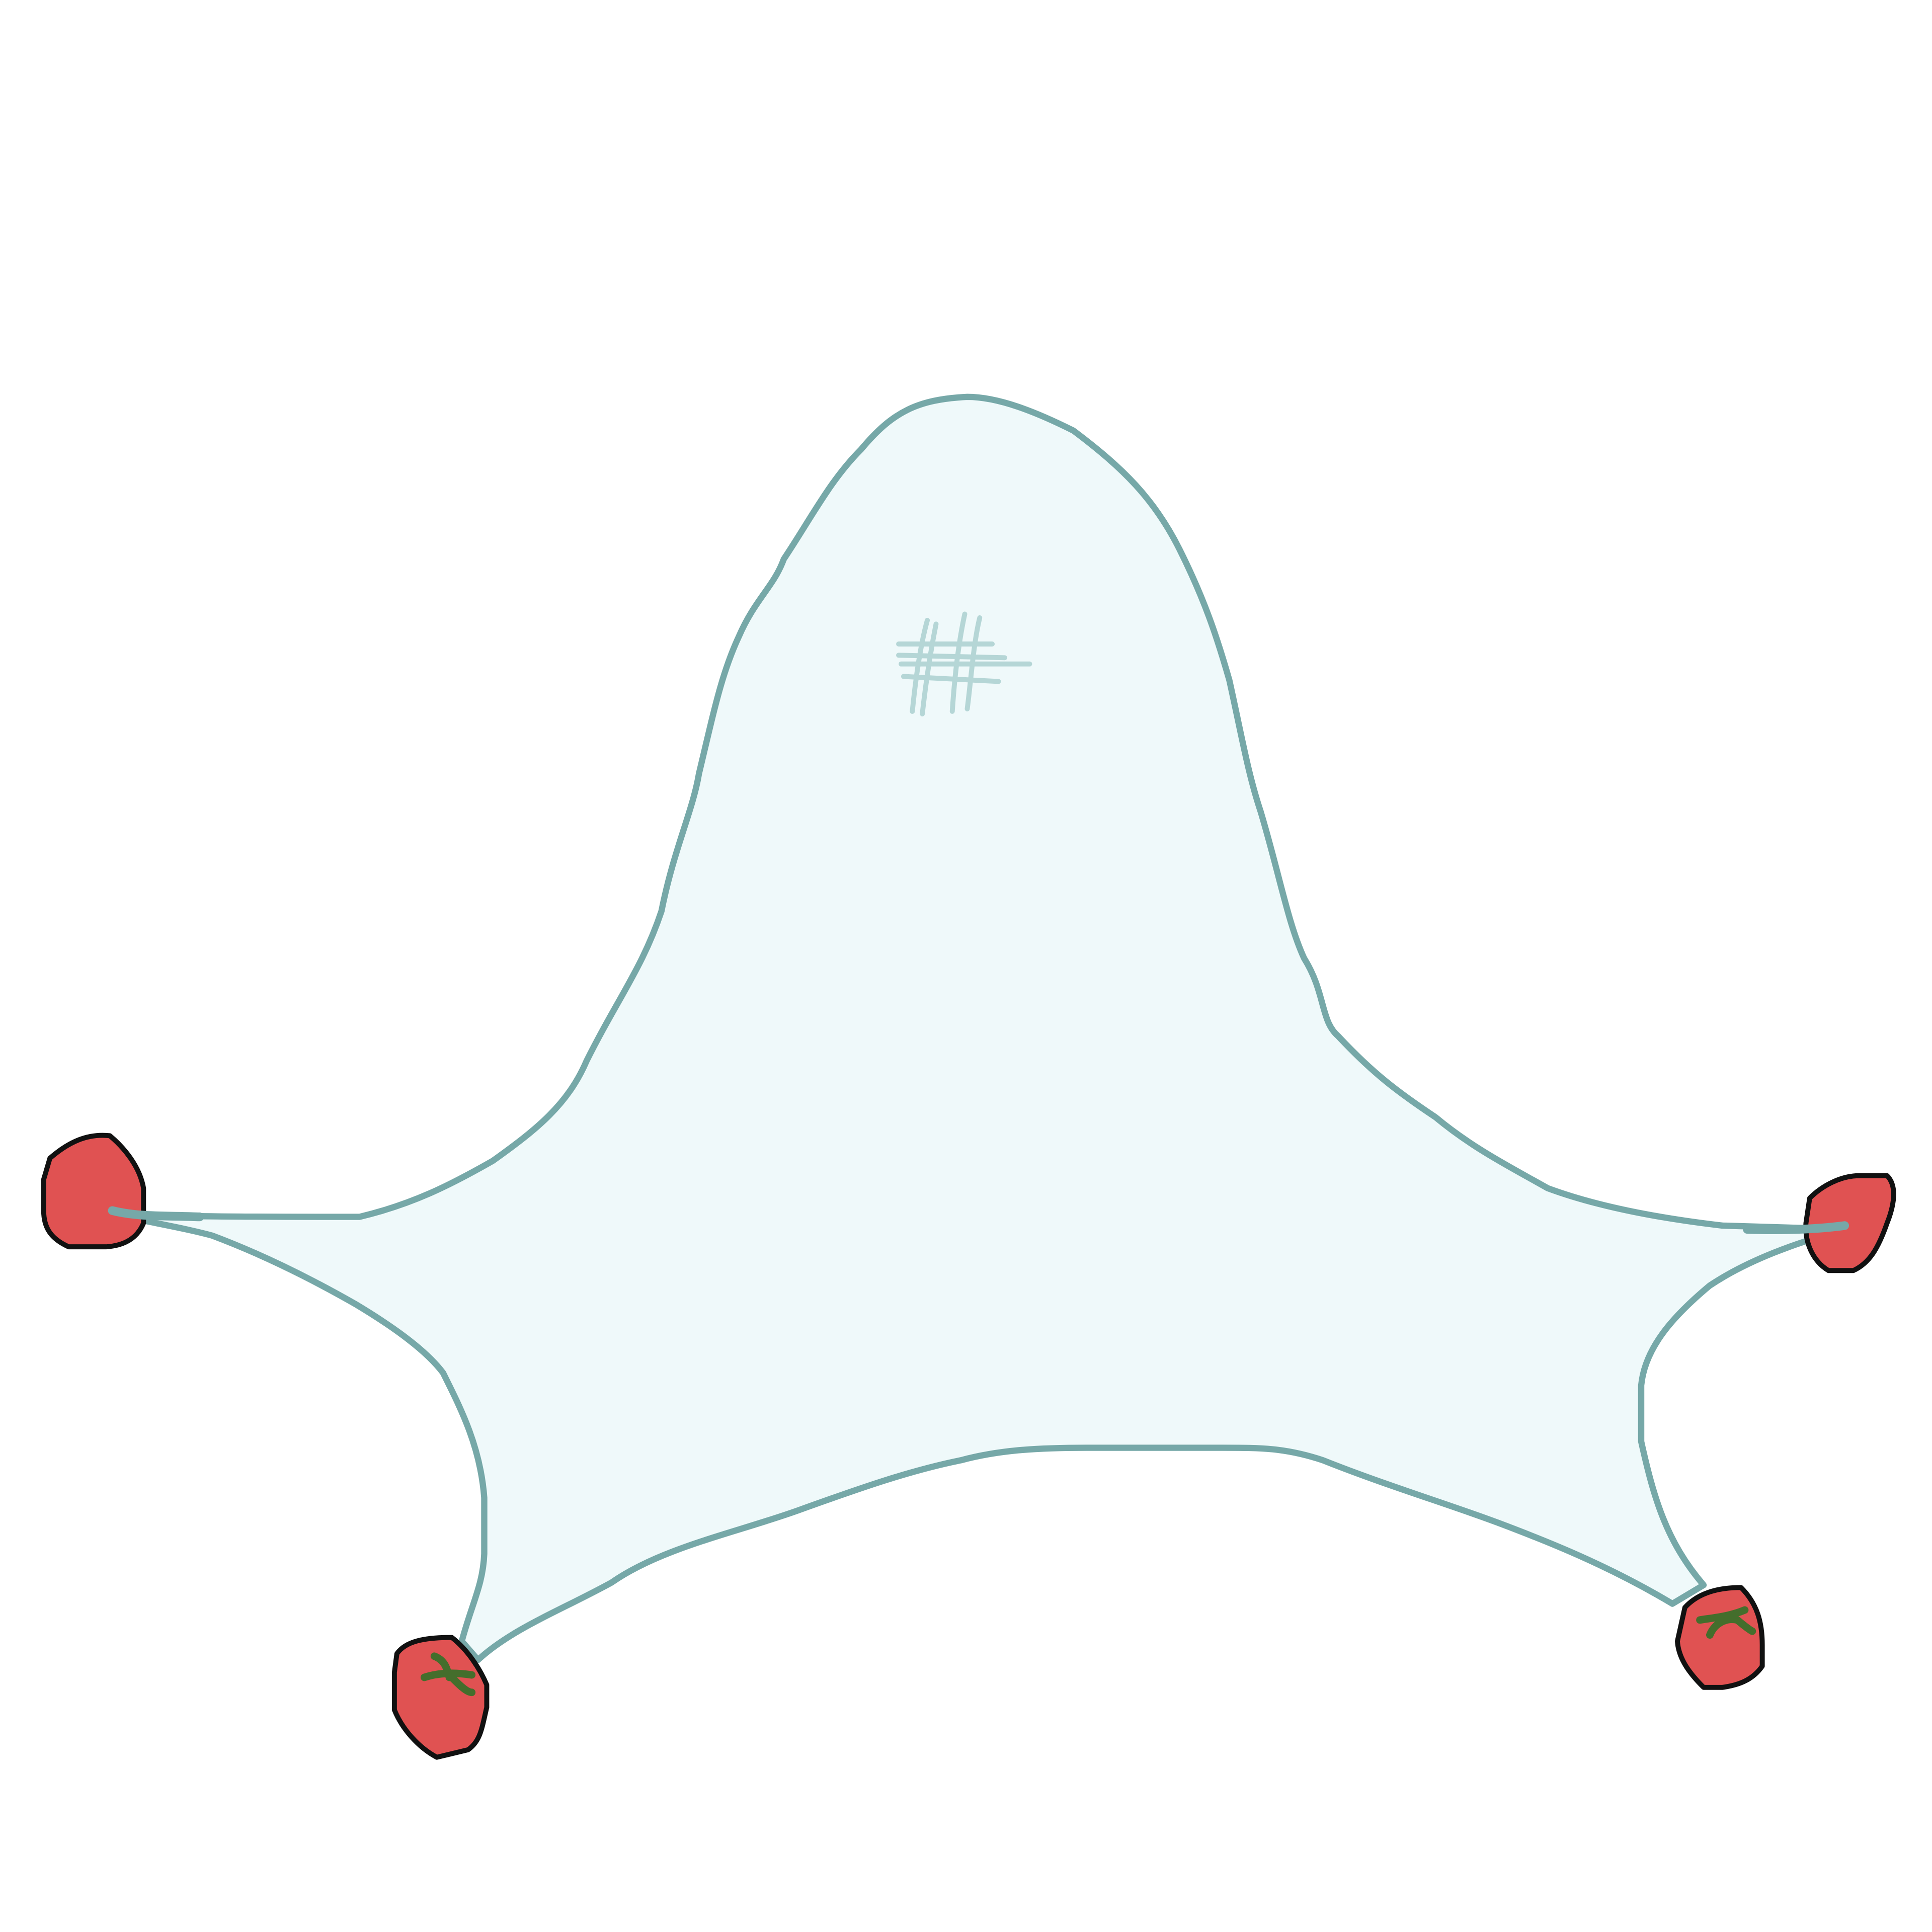 Image resolution: width=1932 pixels, height=1932 pixels. I want to click on tomato-left, so click(93, 1192).